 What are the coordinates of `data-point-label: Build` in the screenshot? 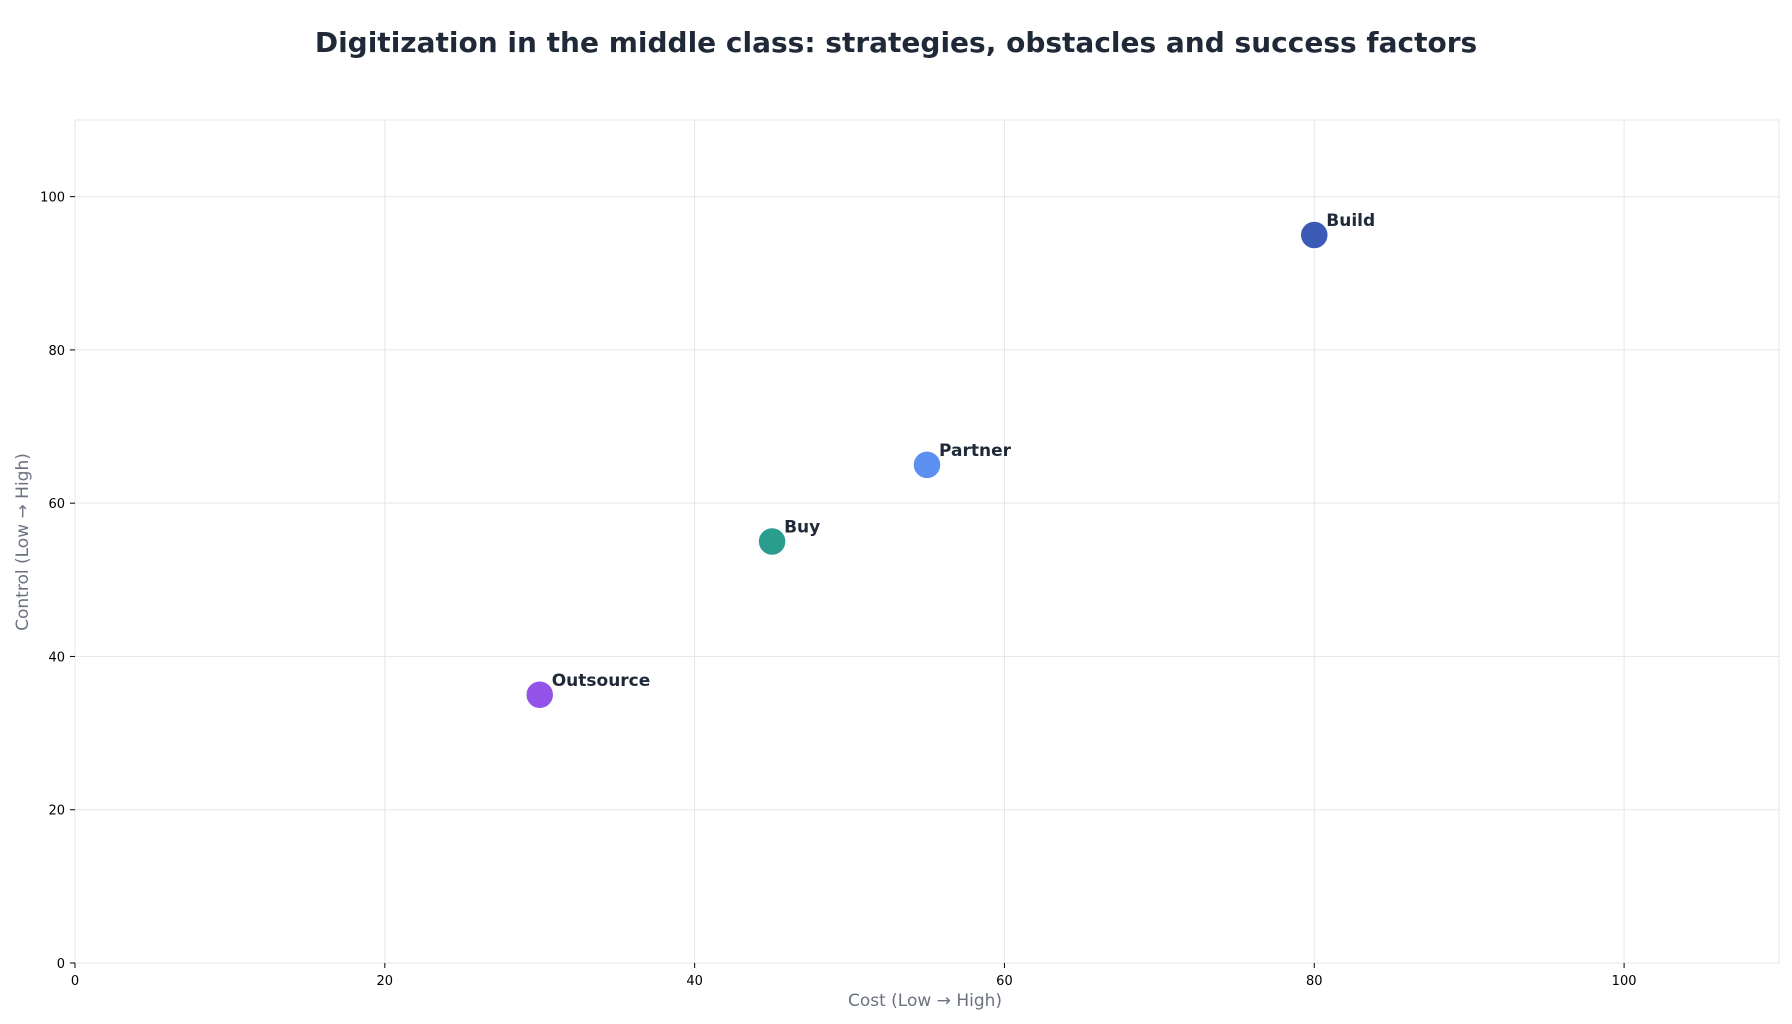 It's located at (1350, 221).